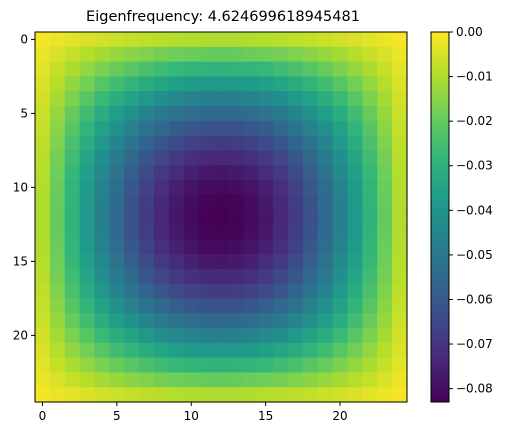 Image resolution: width=512 pixels, height=437 pixels. I want to click on colorbar-tick-label: −0.04, so click(474, 210).